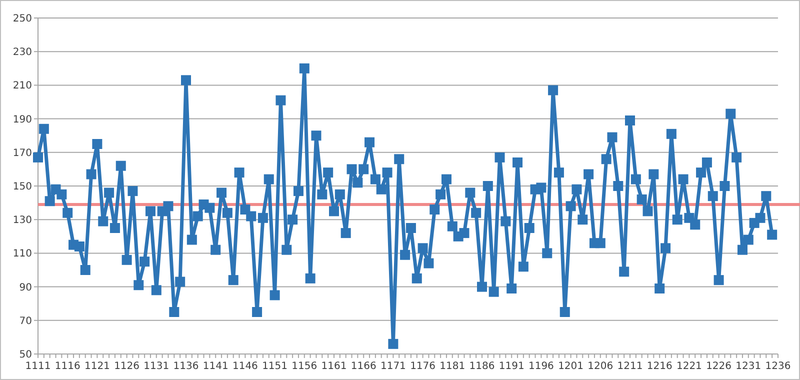 This screenshot has height=380, width=800. What do you see at coordinates (22, 52) in the screenshot?
I see `y-tick-label: 230` at bounding box center [22, 52].